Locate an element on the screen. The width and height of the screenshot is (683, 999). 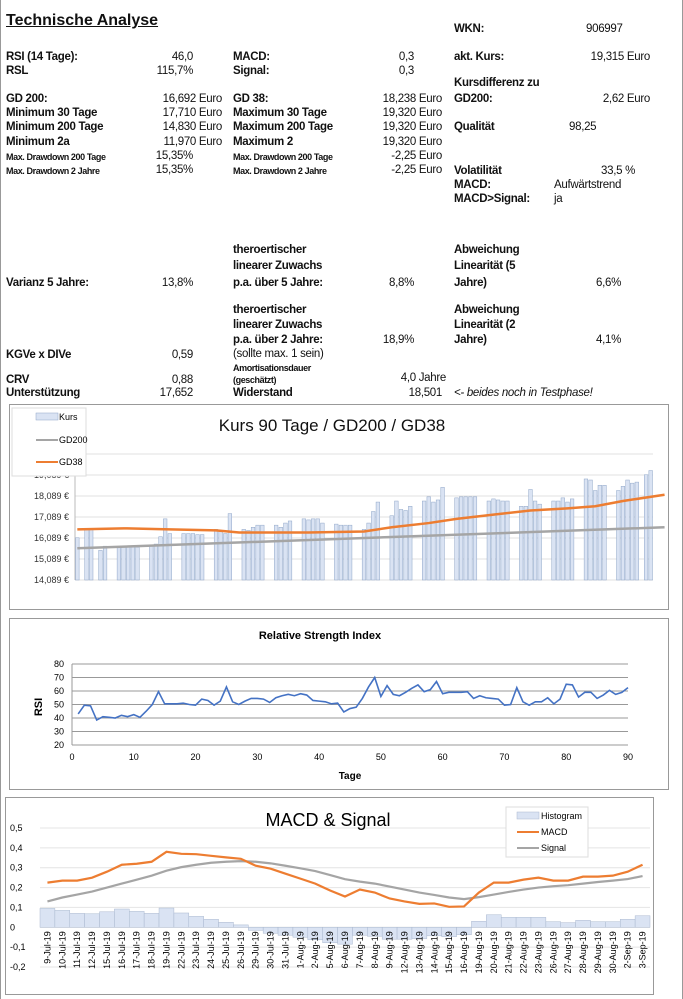
zuwachs5-l3: p.a. über 5 Jahre: is located at coordinates (278, 283).